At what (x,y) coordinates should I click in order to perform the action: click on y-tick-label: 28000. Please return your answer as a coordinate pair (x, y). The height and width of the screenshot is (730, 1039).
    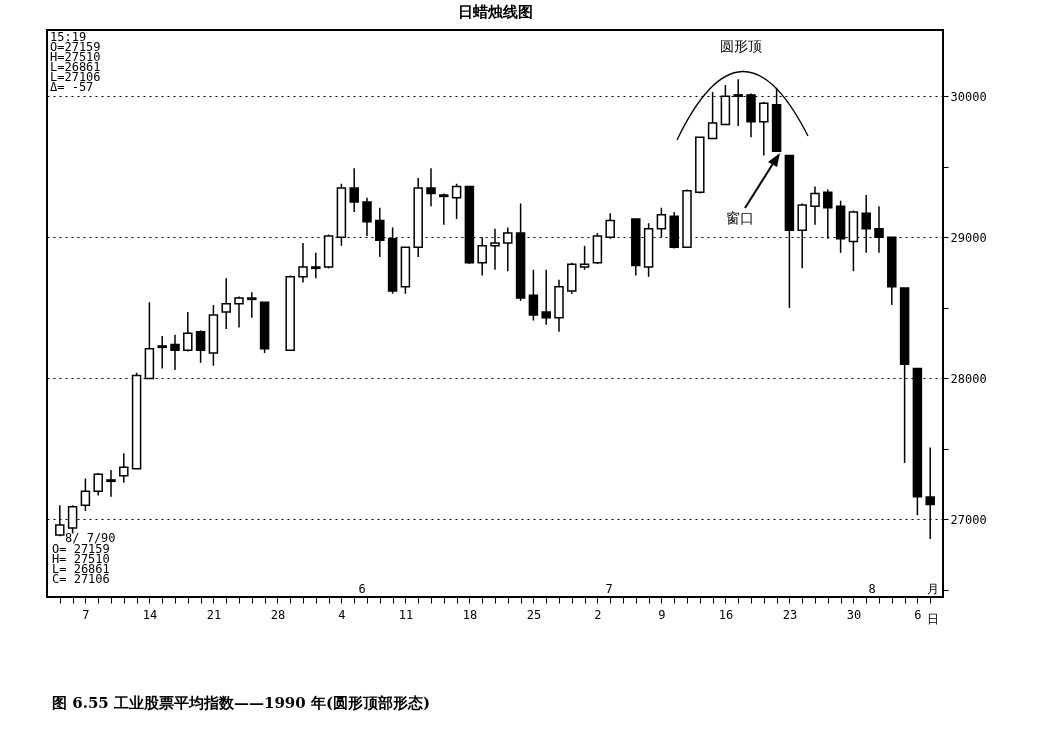
    Looking at the image, I should click on (968, 378).